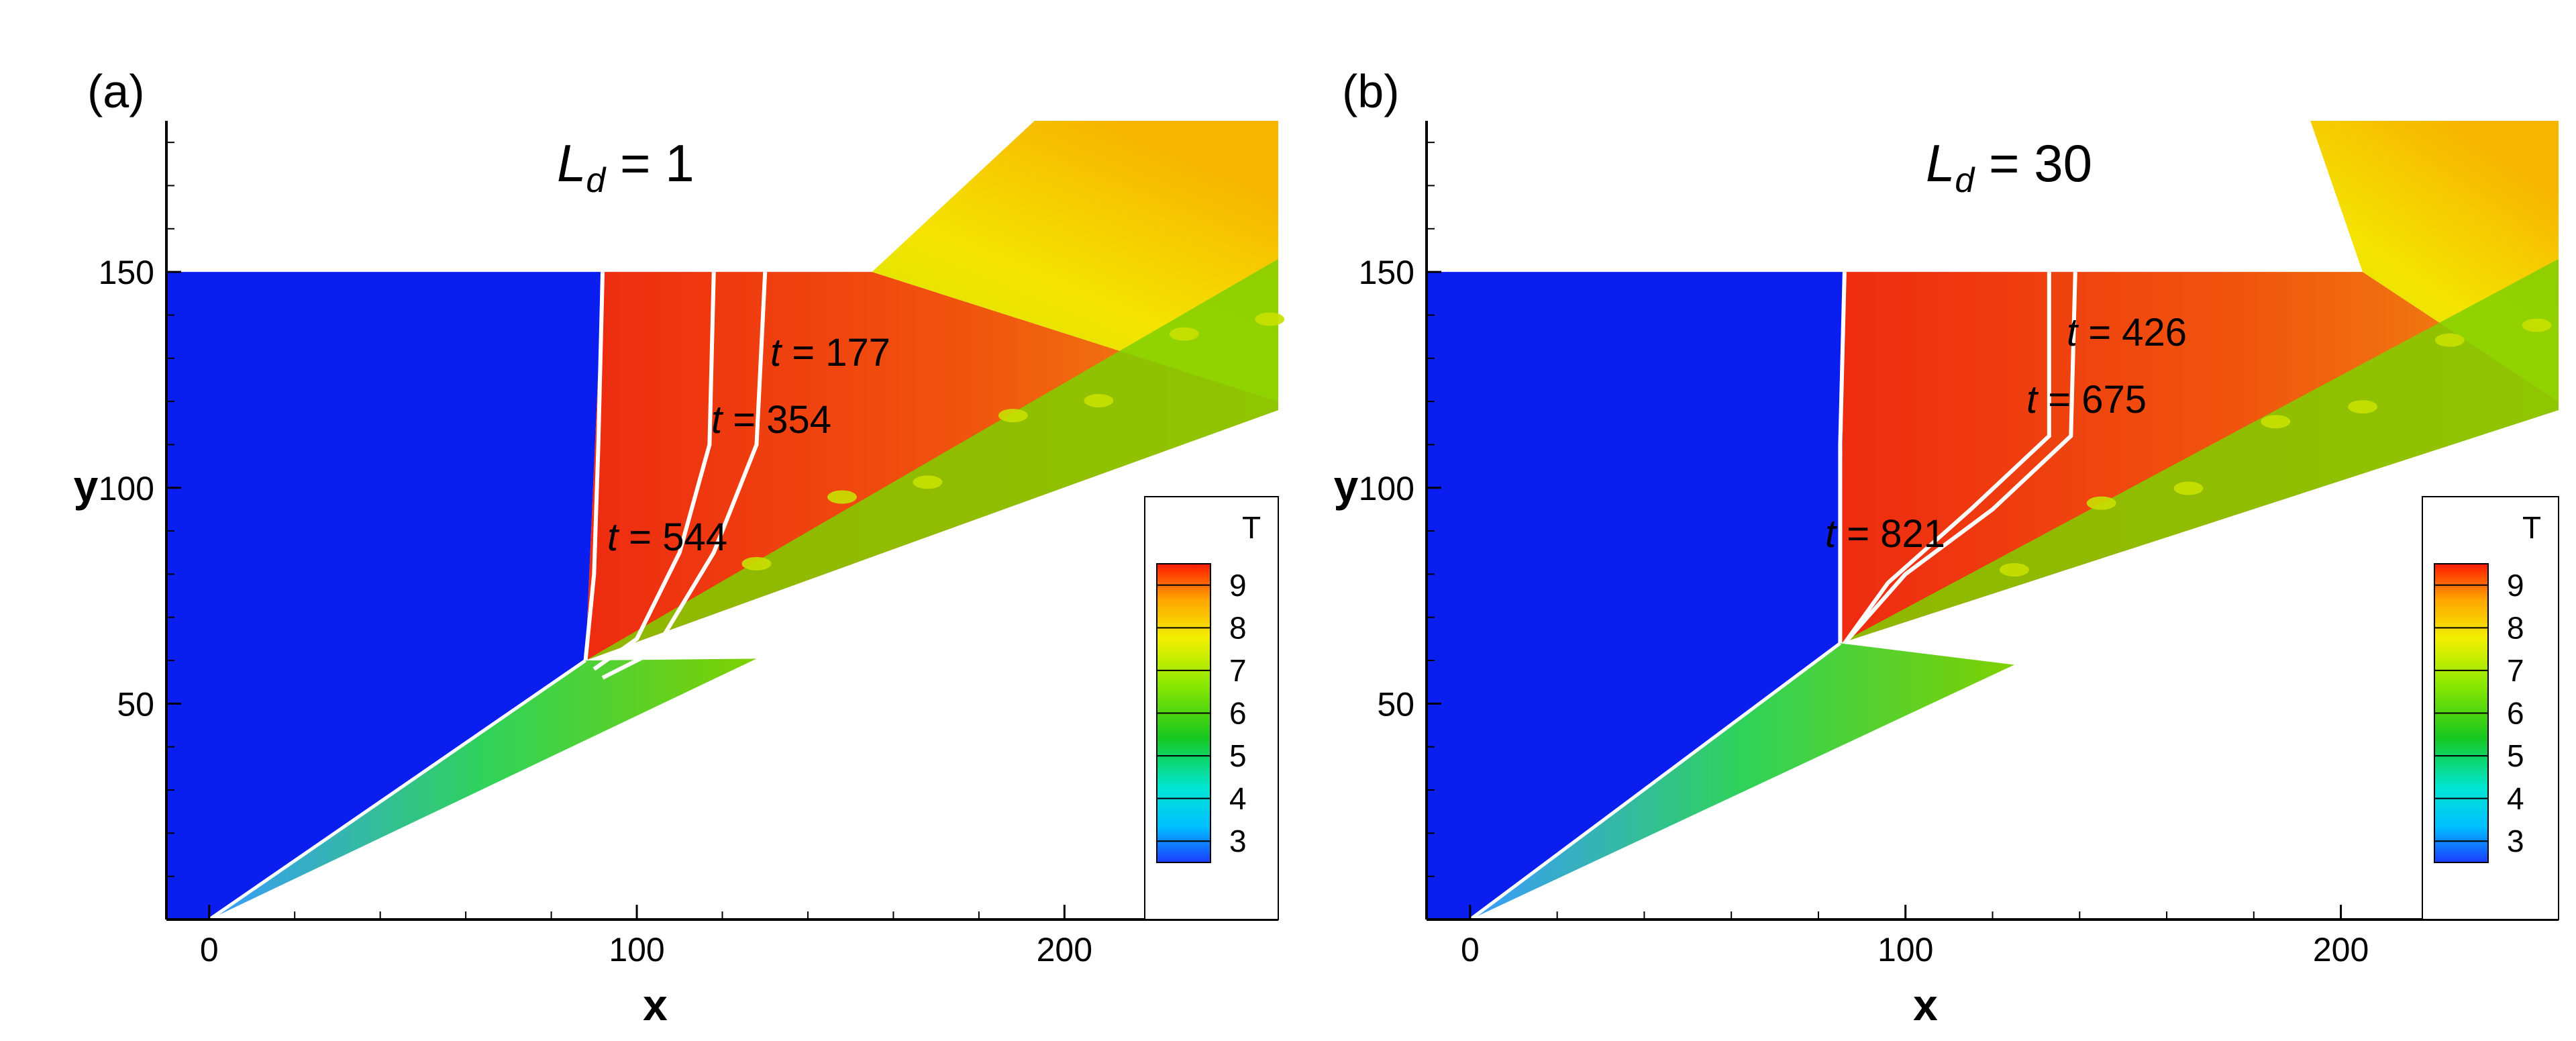 The width and height of the screenshot is (2576, 1041). Describe the element at coordinates (1371, 91) in the screenshot. I see `panel-label: (b)` at that location.